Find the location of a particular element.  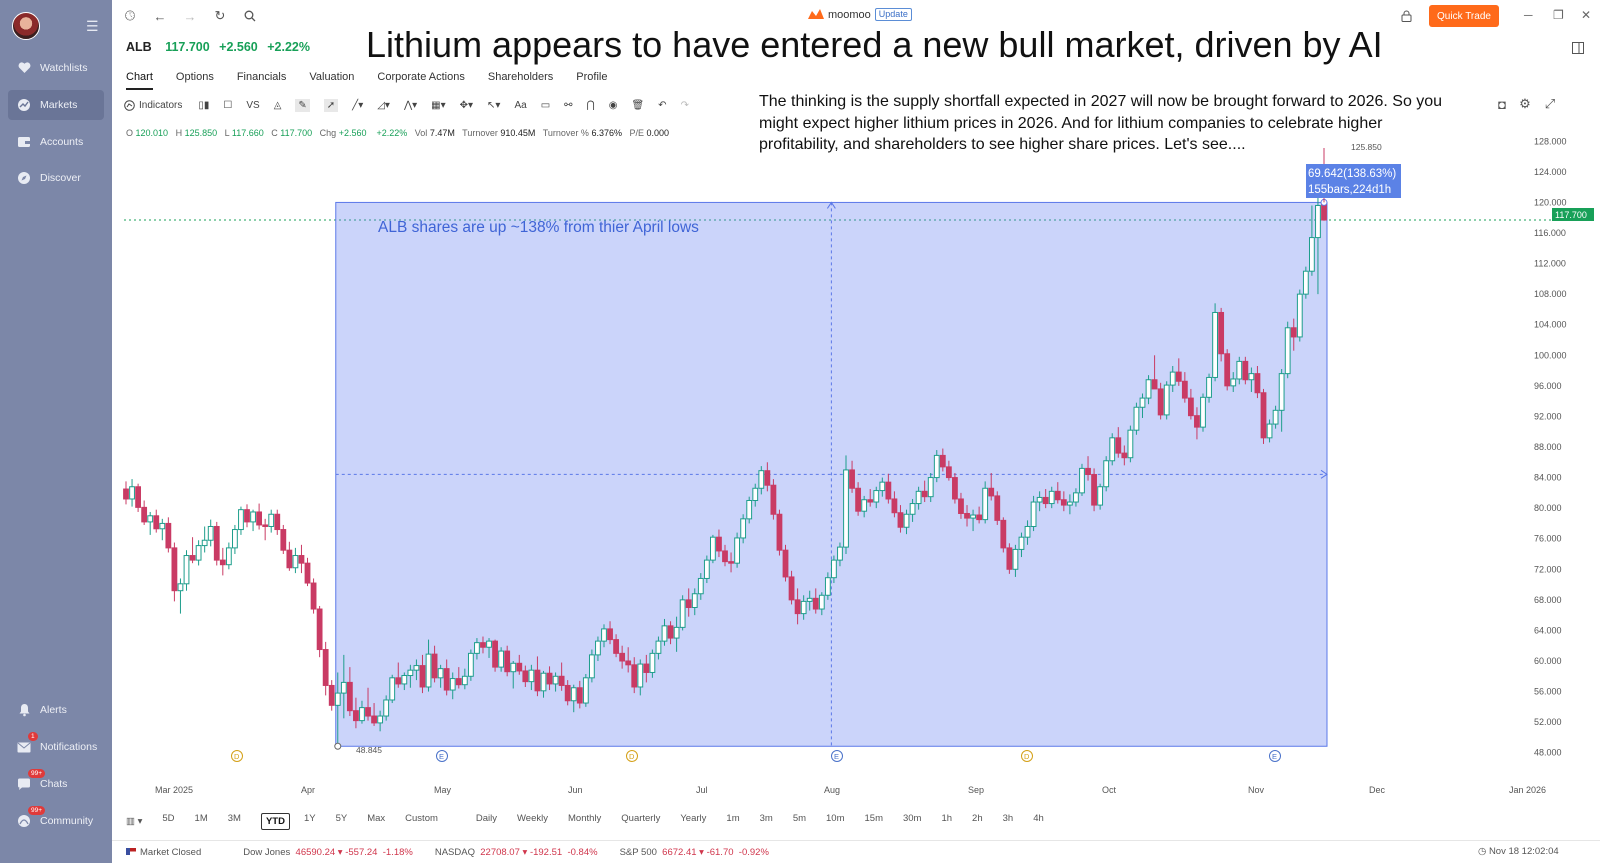

fib-tool-icon: ▦▾ is located at coordinates (438, 105).